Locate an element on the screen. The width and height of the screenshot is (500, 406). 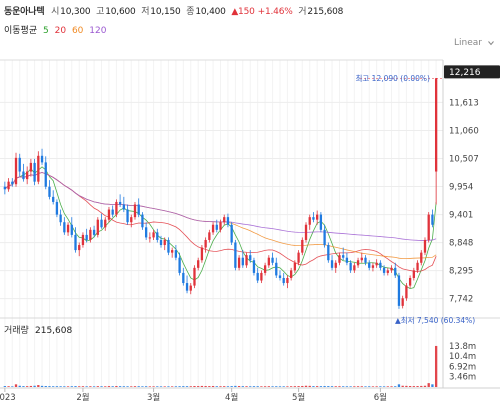
low-value: 10,150 is located at coordinates (165, 12).